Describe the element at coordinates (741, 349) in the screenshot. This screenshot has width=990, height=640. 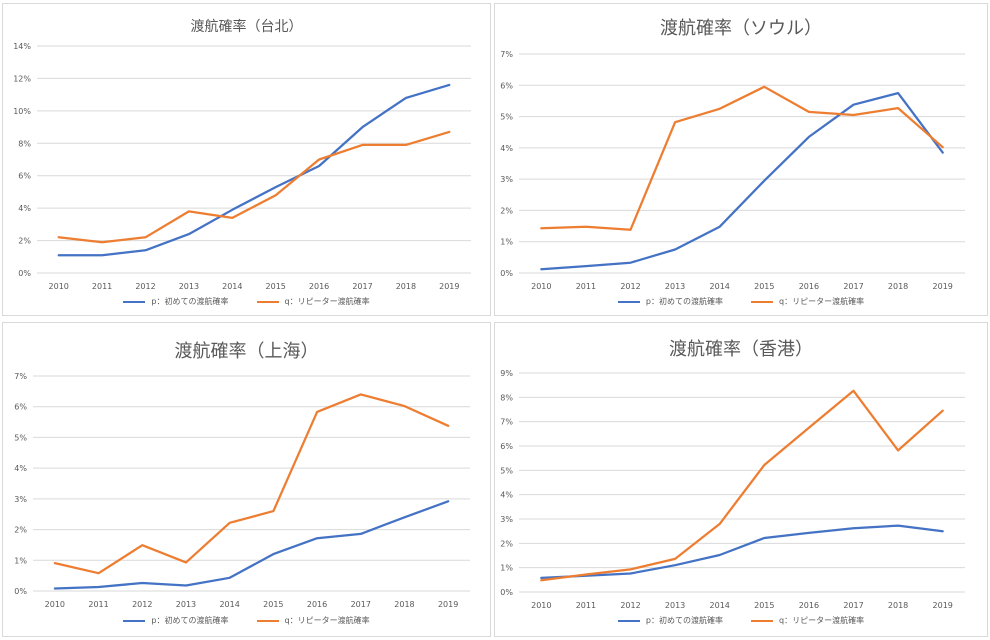
I see `chart-title: 渡航確率（香港）` at that location.